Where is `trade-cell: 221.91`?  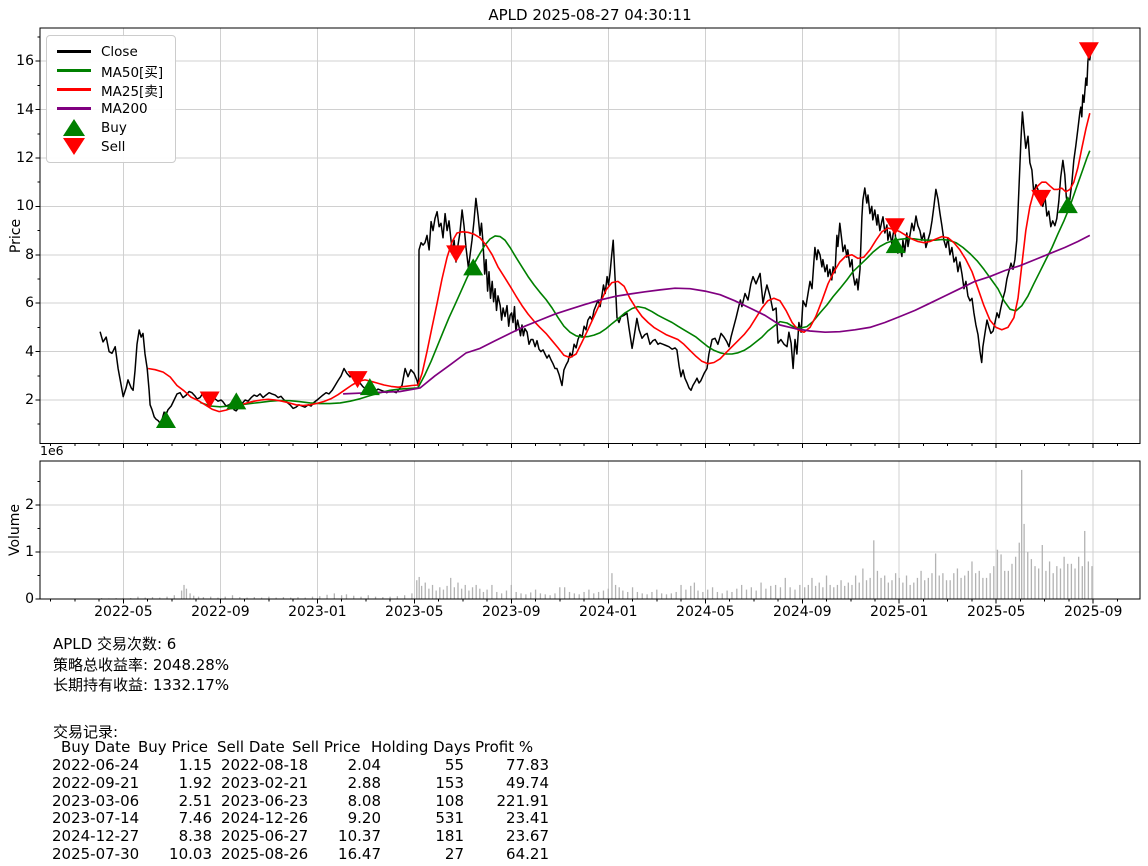
trade-cell: 221.91 is located at coordinates (523, 800).